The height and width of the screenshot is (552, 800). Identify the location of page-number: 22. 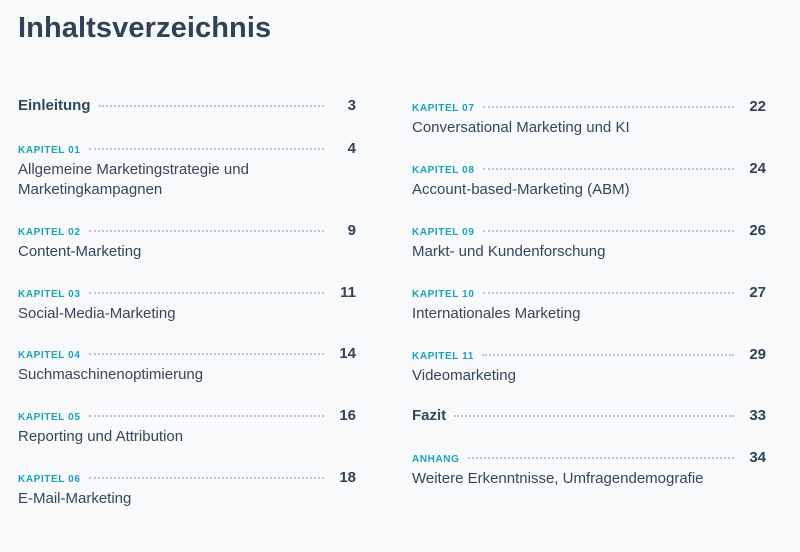
(757, 106).